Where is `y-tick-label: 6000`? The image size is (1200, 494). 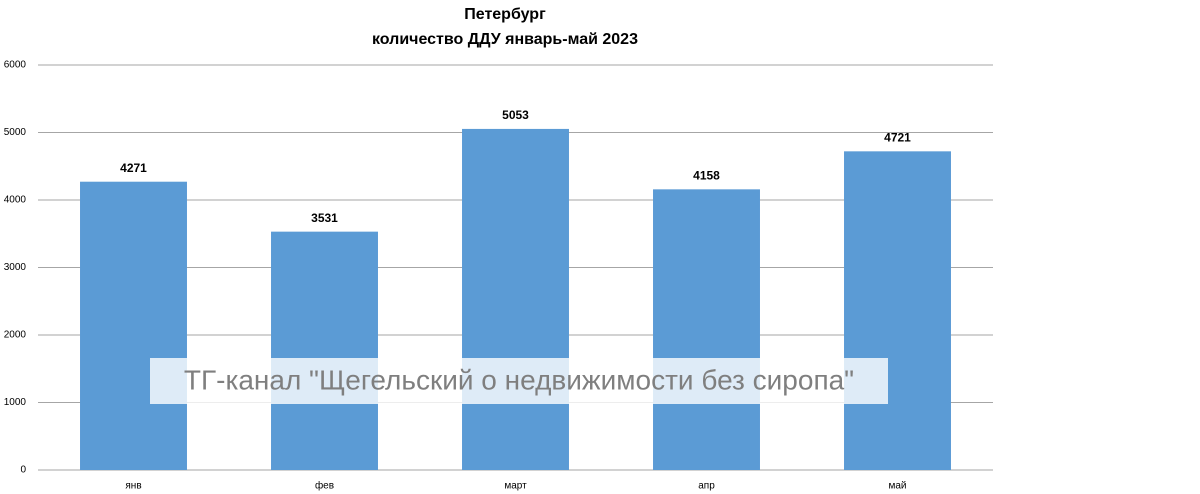
y-tick-label: 6000 is located at coordinates (15, 65).